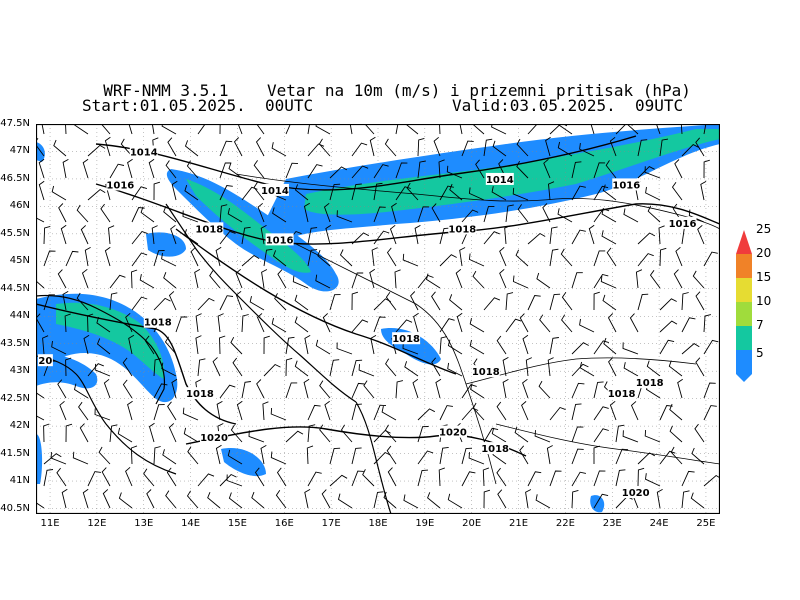 The height and width of the screenshot is (600, 800). I want to click on lon-tick-label: 22E, so click(565, 523).